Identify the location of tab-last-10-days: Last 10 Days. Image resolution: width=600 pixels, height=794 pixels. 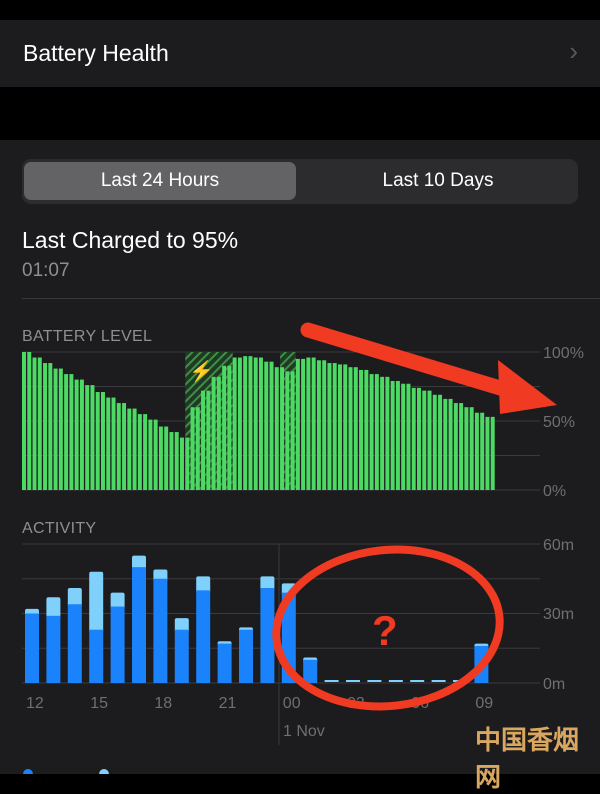
(438, 180).